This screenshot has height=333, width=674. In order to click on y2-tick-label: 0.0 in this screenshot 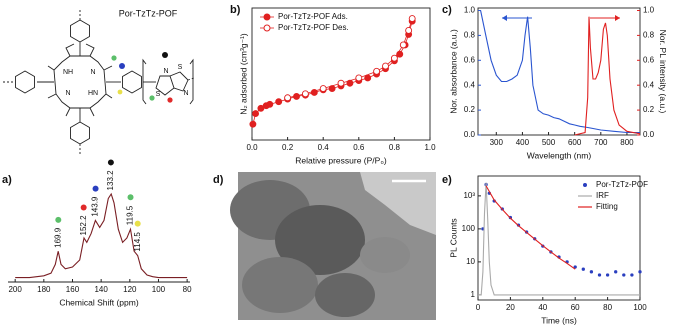, I will do `click(649, 134)`.